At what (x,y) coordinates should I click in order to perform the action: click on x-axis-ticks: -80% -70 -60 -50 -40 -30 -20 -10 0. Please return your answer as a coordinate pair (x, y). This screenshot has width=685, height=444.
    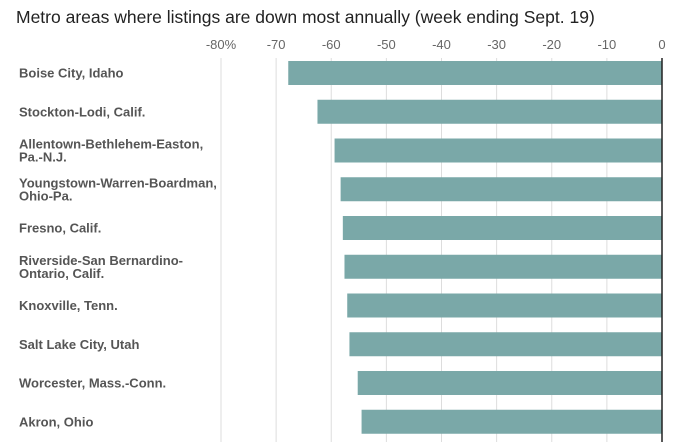
    Looking at the image, I should click on (436, 44).